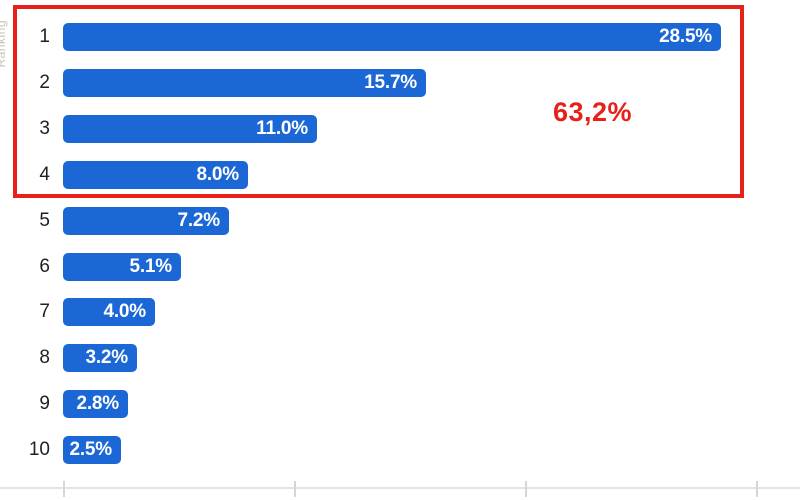 The height and width of the screenshot is (500, 800). I want to click on bar: 2.5%, so click(92, 450).